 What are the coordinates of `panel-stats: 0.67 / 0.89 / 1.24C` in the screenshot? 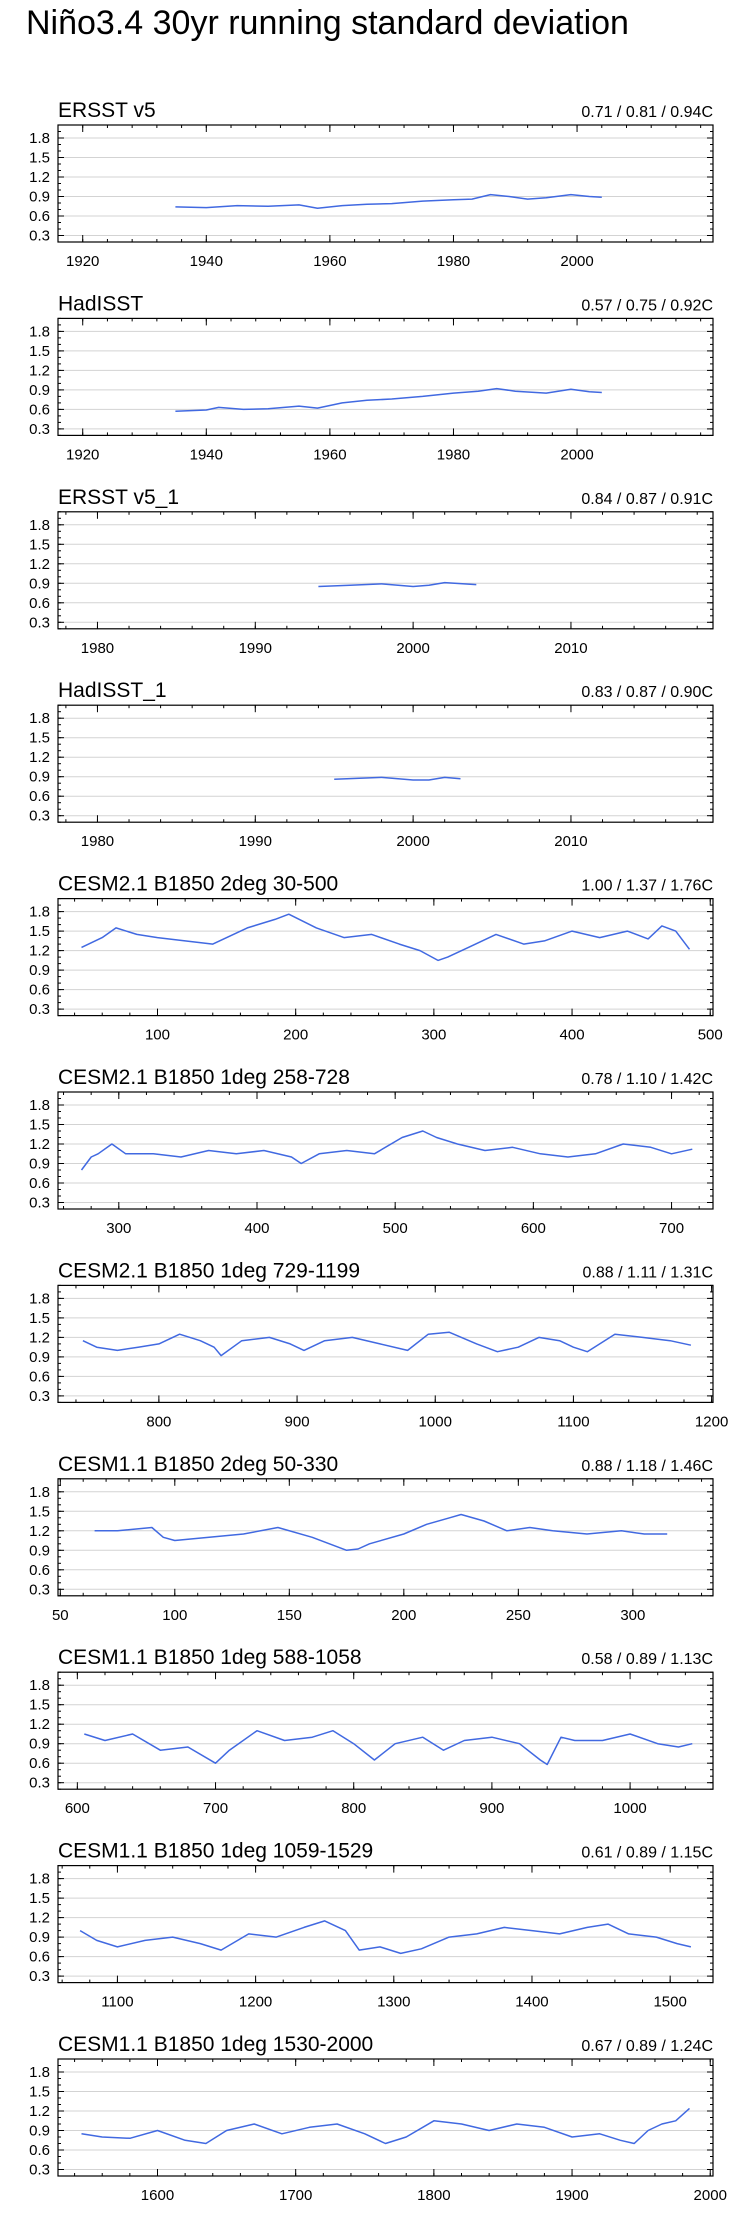 It's located at (647, 2046).